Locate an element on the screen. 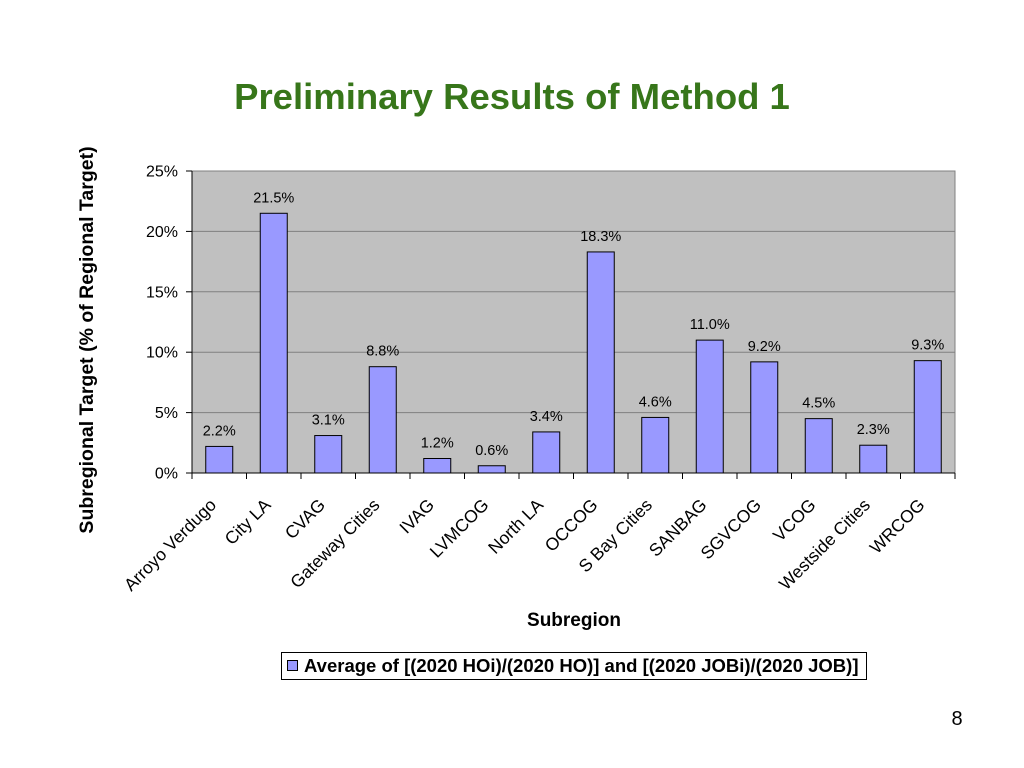  data-label: 8.8% is located at coordinates (382, 352).